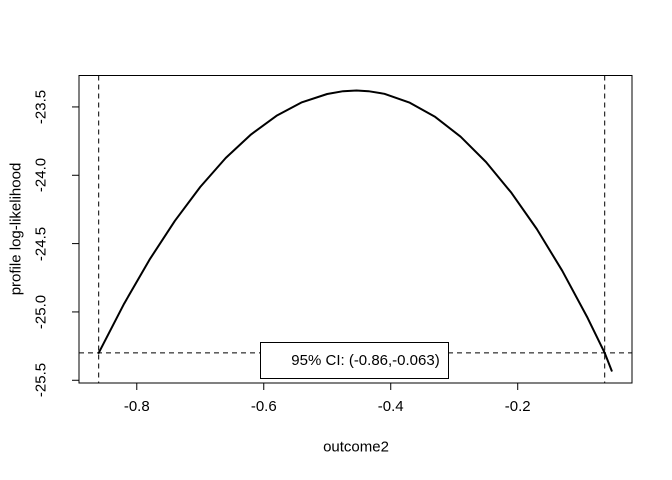 The height and width of the screenshot is (480, 672). Describe the element at coordinates (41, 312) in the screenshot. I see `y-tick-label: -25.0` at that location.